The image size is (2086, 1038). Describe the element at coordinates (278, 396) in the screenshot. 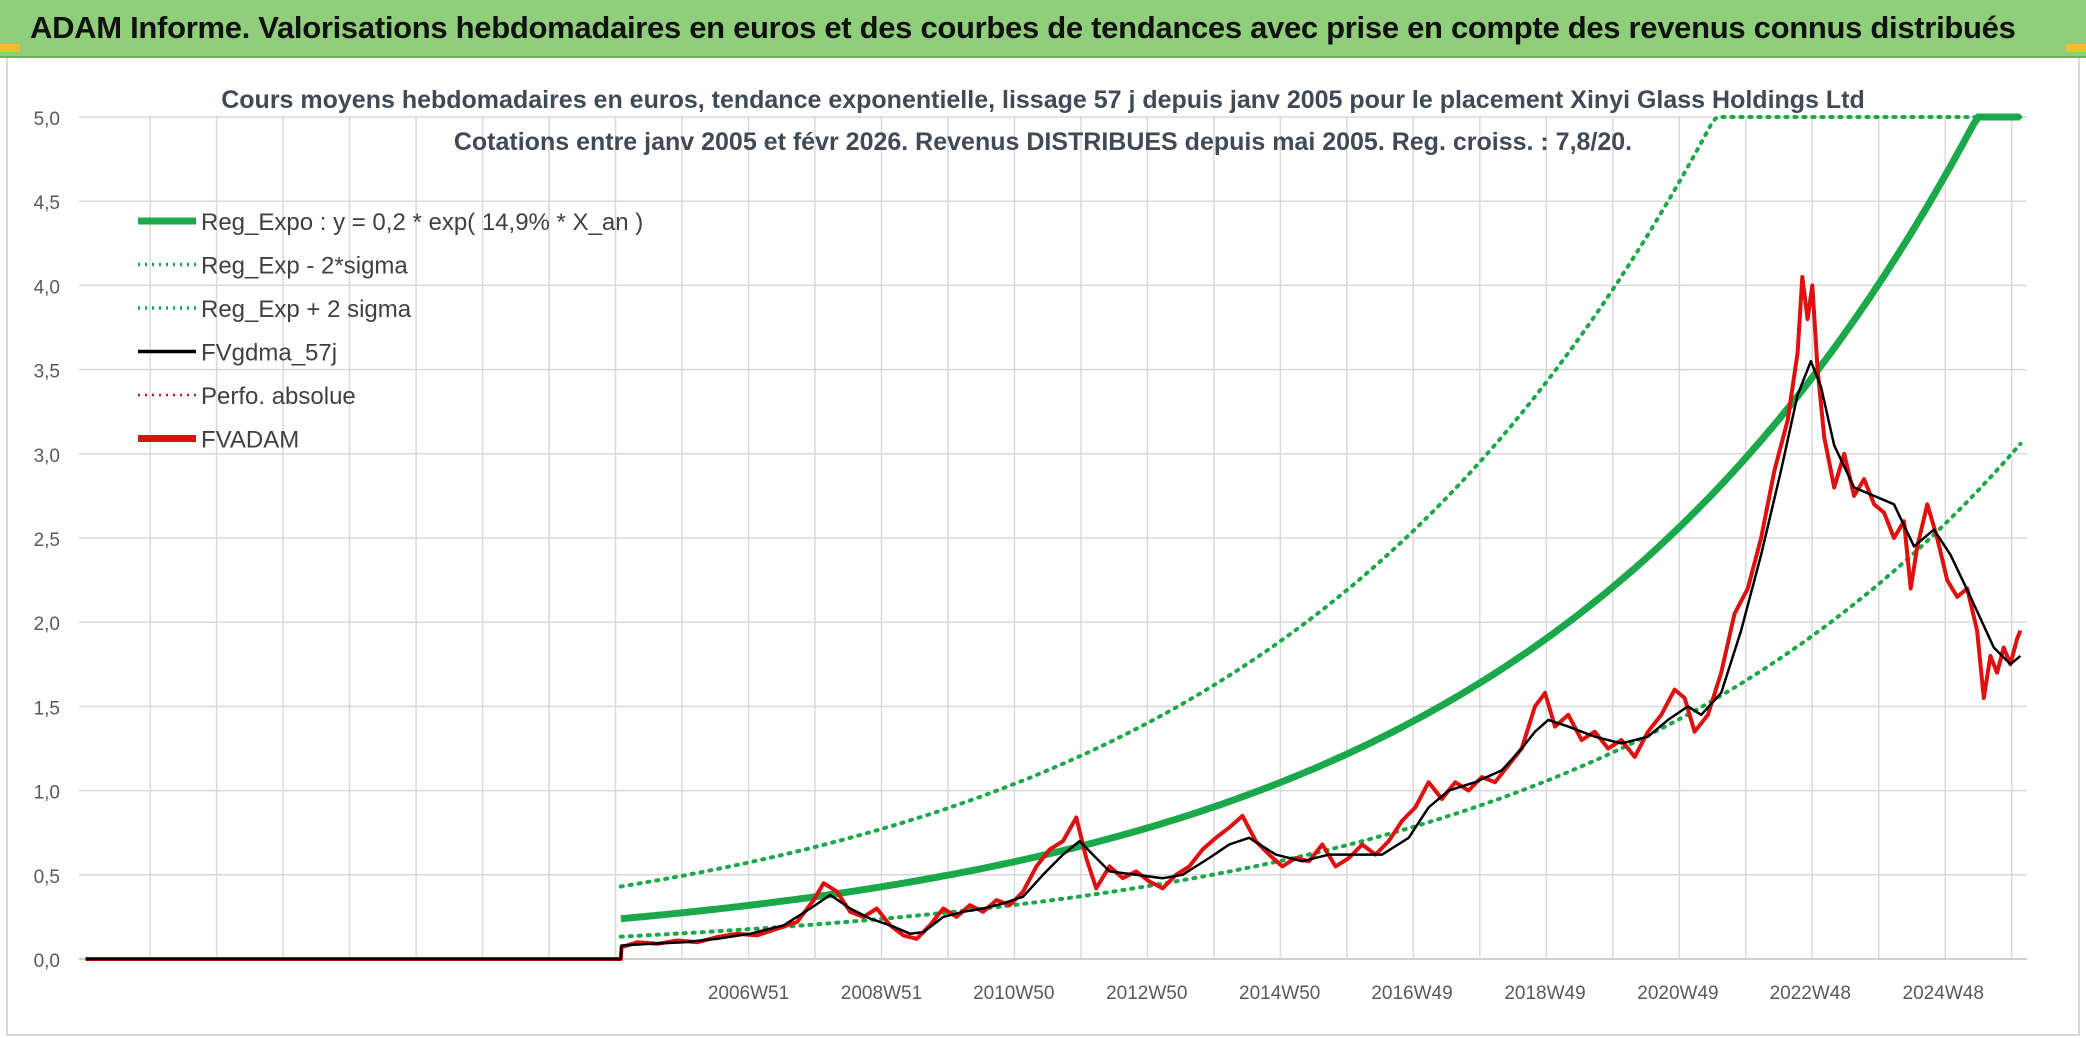

I see `legend-label: Perfo. absolue` at that location.